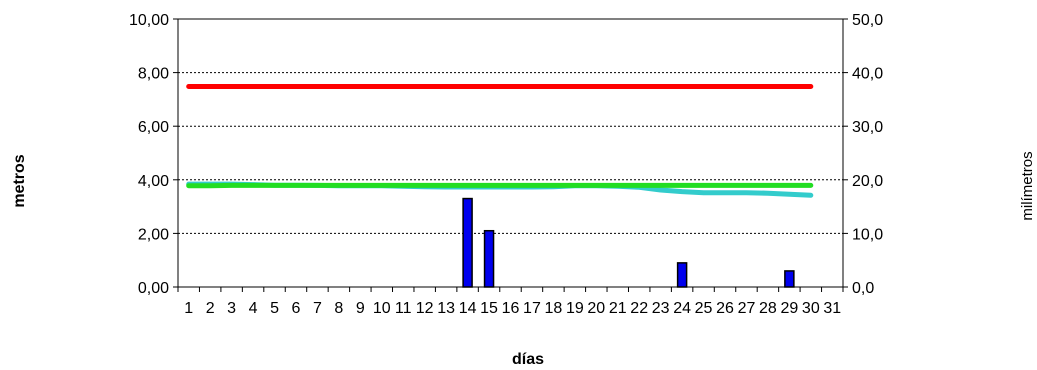 The width and height of the screenshot is (1037, 370). I want to click on left-axis-ticks: 0,00 2,00 4,00 6,00 8,00 10,00, so click(149, 154).